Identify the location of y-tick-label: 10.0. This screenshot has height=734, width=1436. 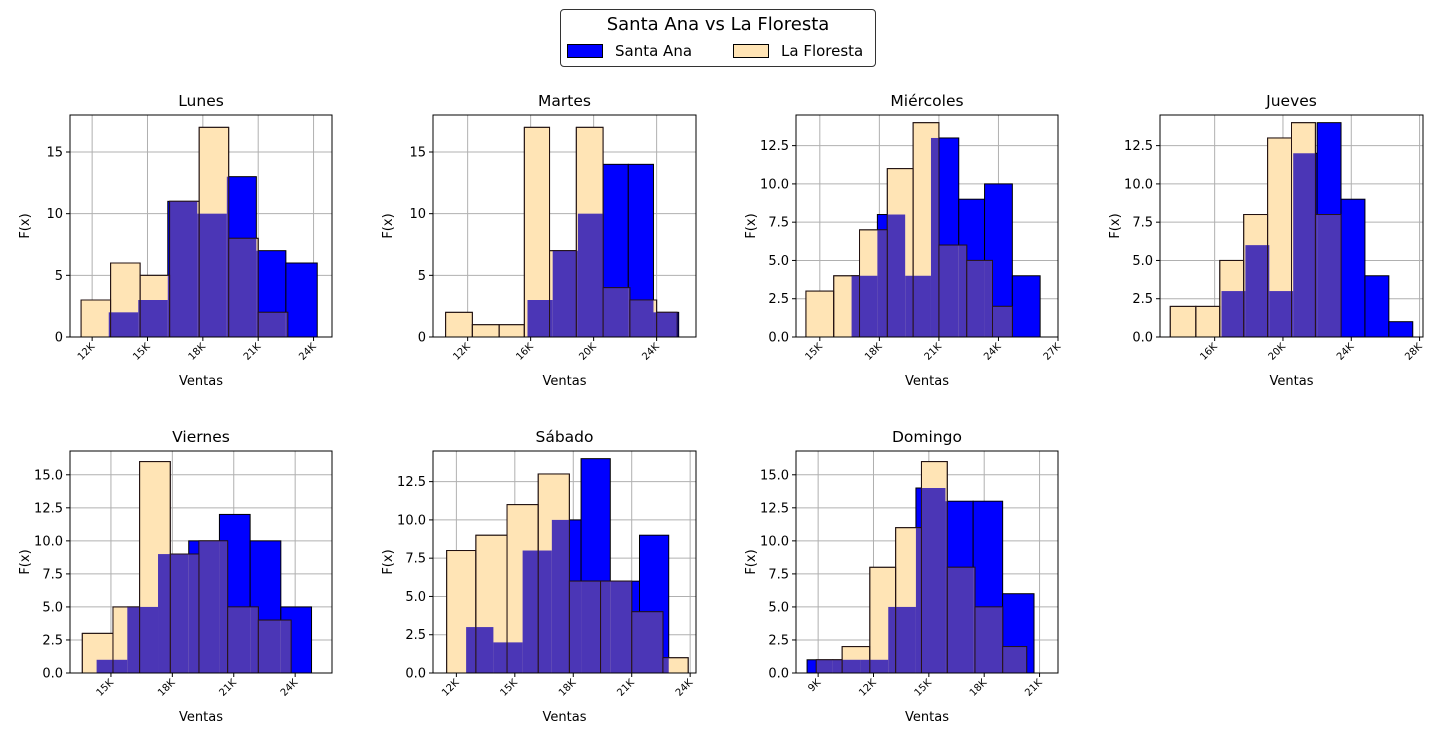
(1138, 184).